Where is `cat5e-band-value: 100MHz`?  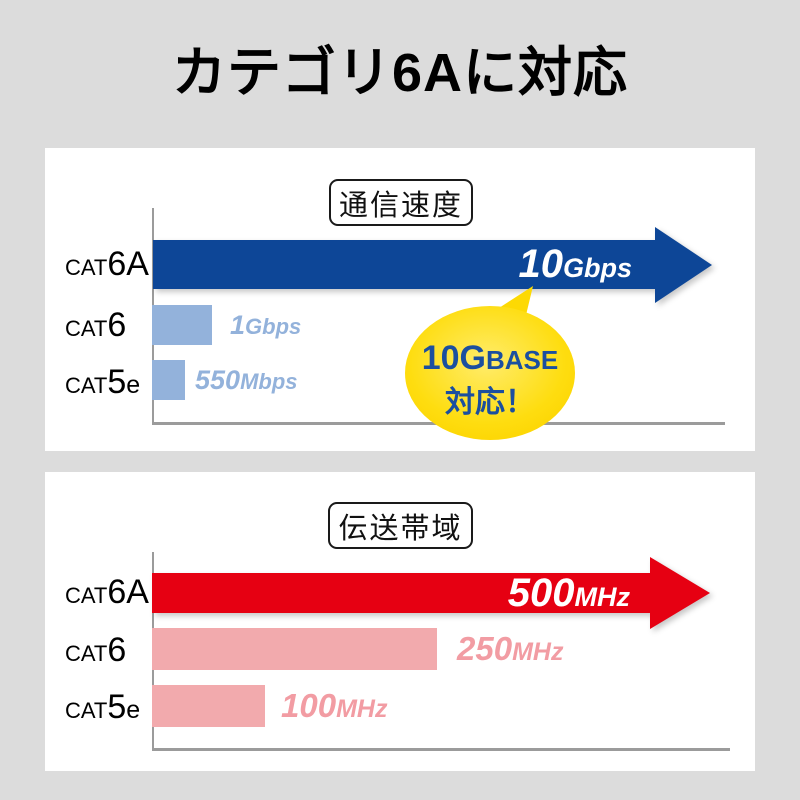
cat5e-band-value: 100MHz is located at coordinates (334, 709).